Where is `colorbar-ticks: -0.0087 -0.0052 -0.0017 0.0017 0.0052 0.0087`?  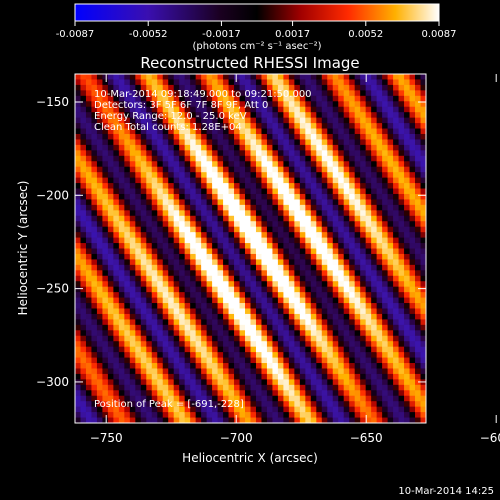
colorbar-ticks: -0.0087 -0.0052 -0.0017 0.0017 0.0052 0.0087 is located at coordinates (256, 30).